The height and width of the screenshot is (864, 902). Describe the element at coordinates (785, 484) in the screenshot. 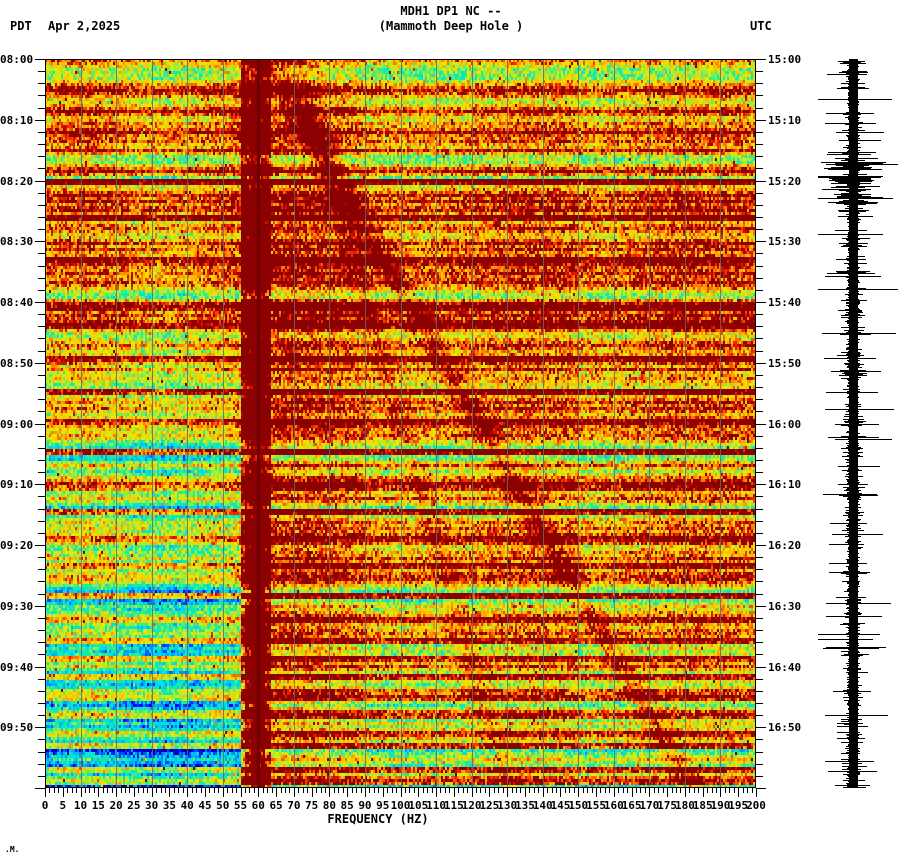

I see `time-label-utc: 16:10` at that location.